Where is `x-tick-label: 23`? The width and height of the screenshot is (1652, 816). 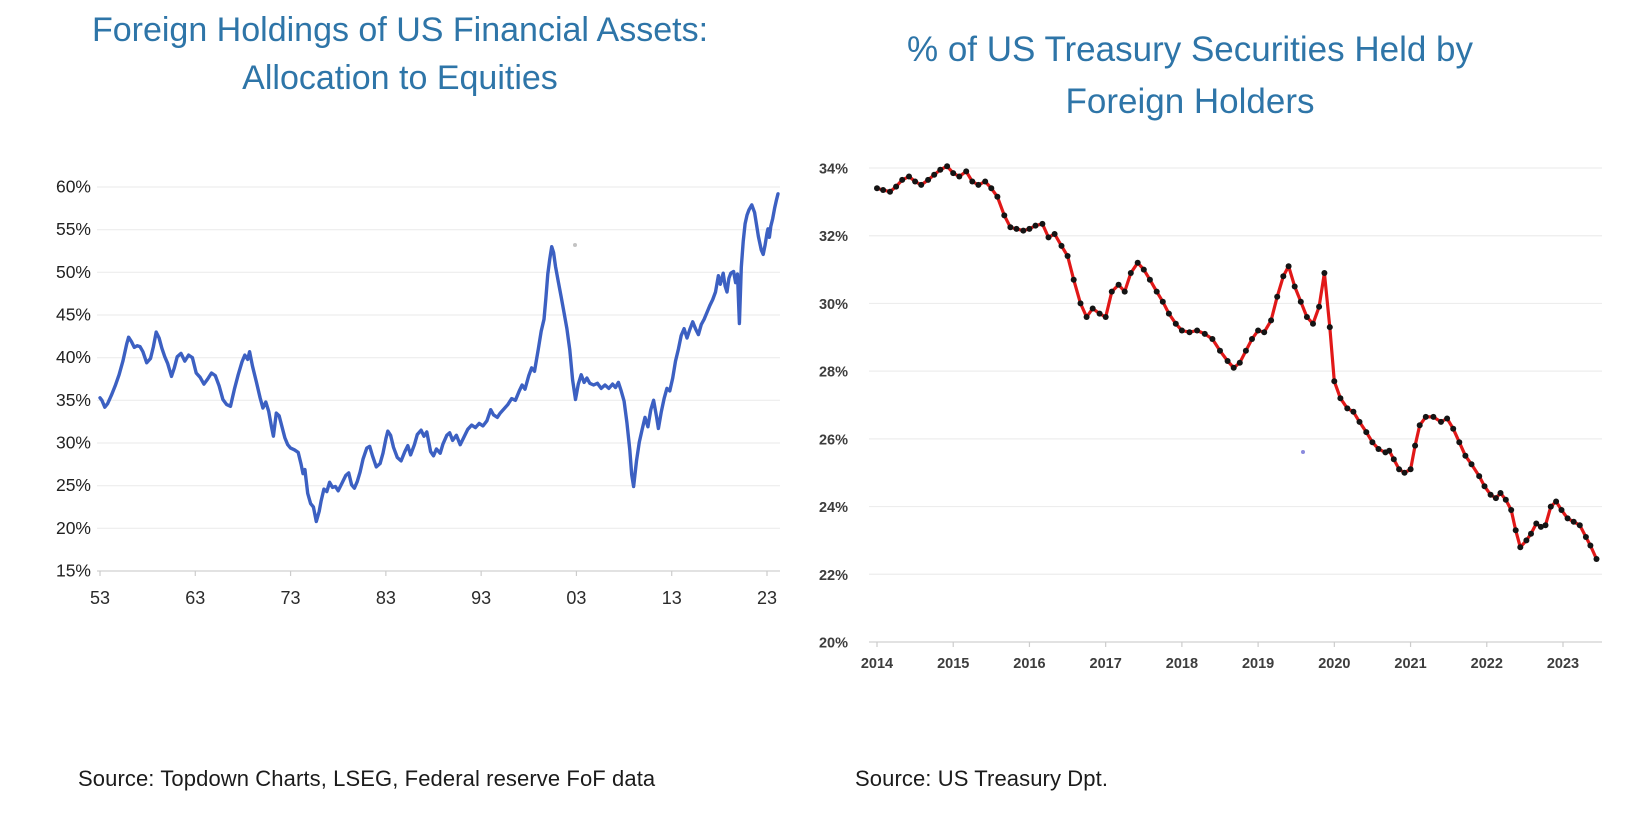
x-tick-label: 23 is located at coordinates (767, 598).